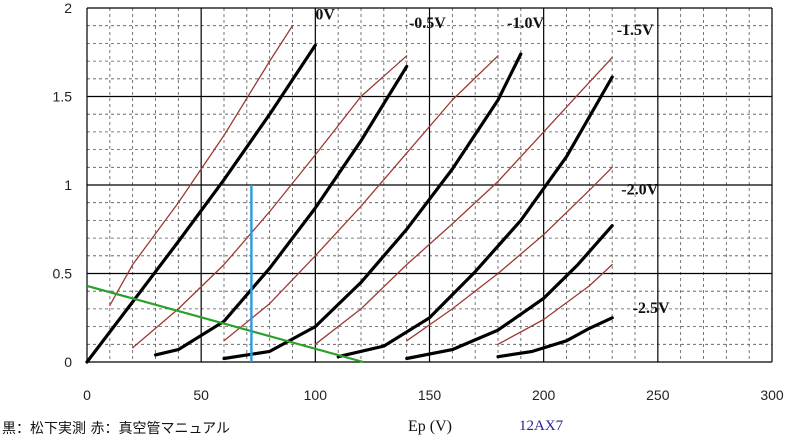 The height and width of the screenshot is (445, 800). I want to click on source-note: 黒：松下実測 赤：真空管マニュアル, so click(116, 429).